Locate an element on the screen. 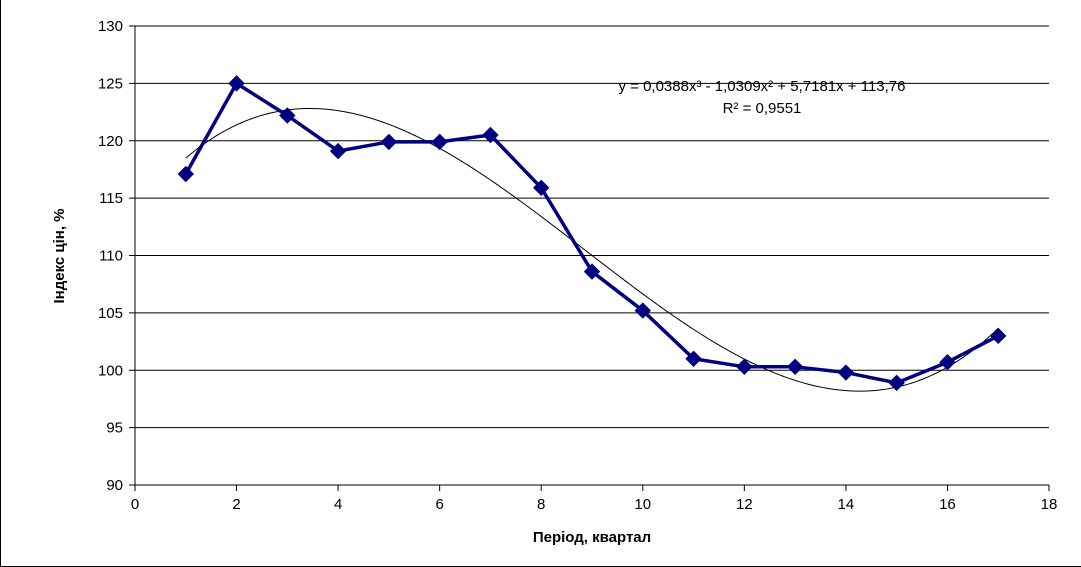 Image resolution: width=1081 pixels, height=567 pixels. y-tick-labels: 90 95 100 105 110 115 120 125 130 is located at coordinates (110, 256).